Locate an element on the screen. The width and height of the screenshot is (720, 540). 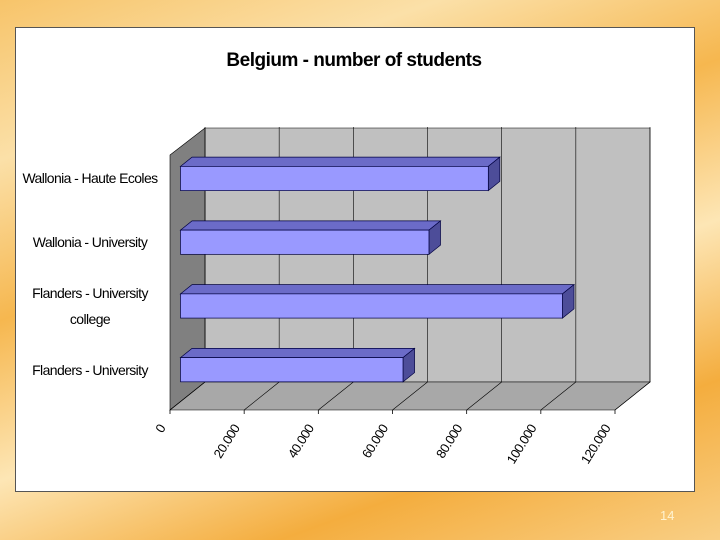
chart-title: Belgium - number of students is located at coordinates (353, 60).